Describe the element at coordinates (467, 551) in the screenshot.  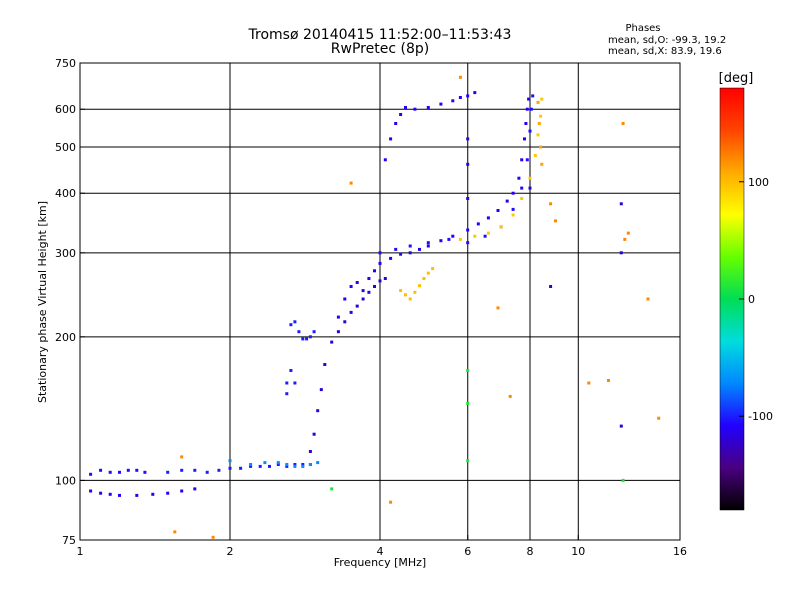
I see `x-tick-label: 6` at that location.